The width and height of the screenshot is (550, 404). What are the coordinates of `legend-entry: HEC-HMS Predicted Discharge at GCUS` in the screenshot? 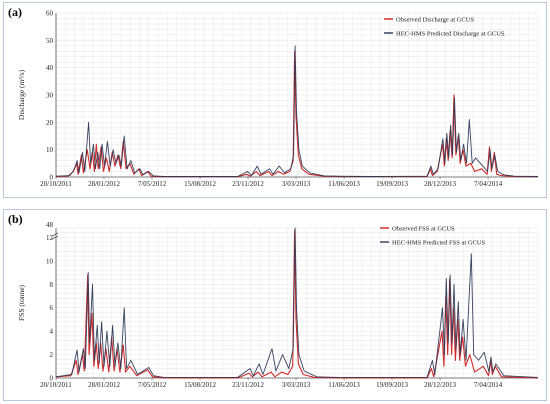 It's located at (450, 34).